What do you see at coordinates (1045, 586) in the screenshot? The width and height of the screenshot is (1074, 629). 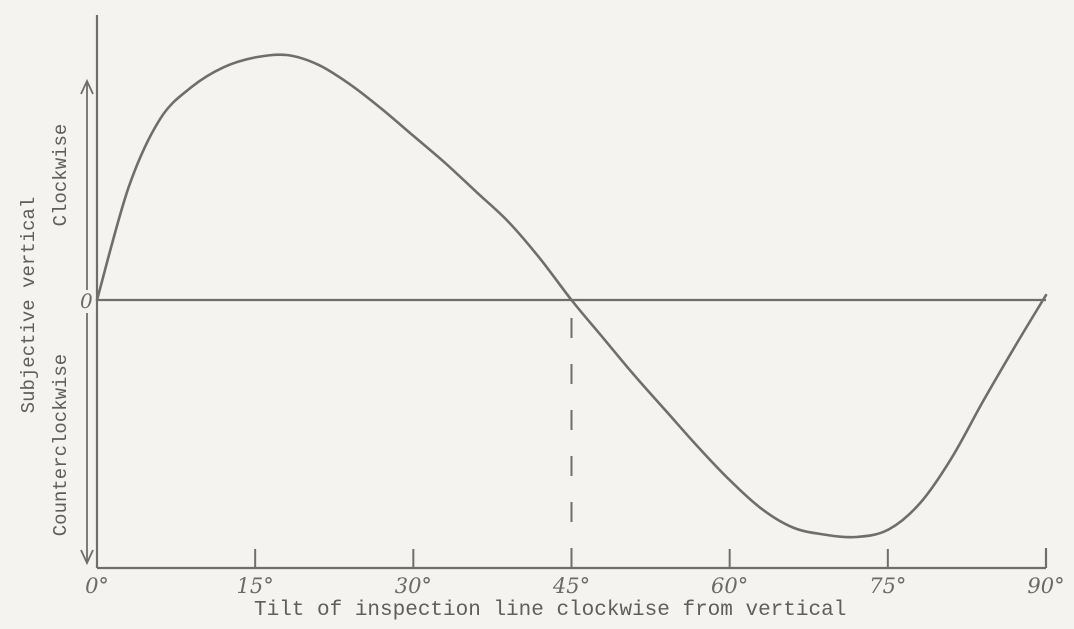 I see `x-tick-label: 90°` at bounding box center [1045, 586].